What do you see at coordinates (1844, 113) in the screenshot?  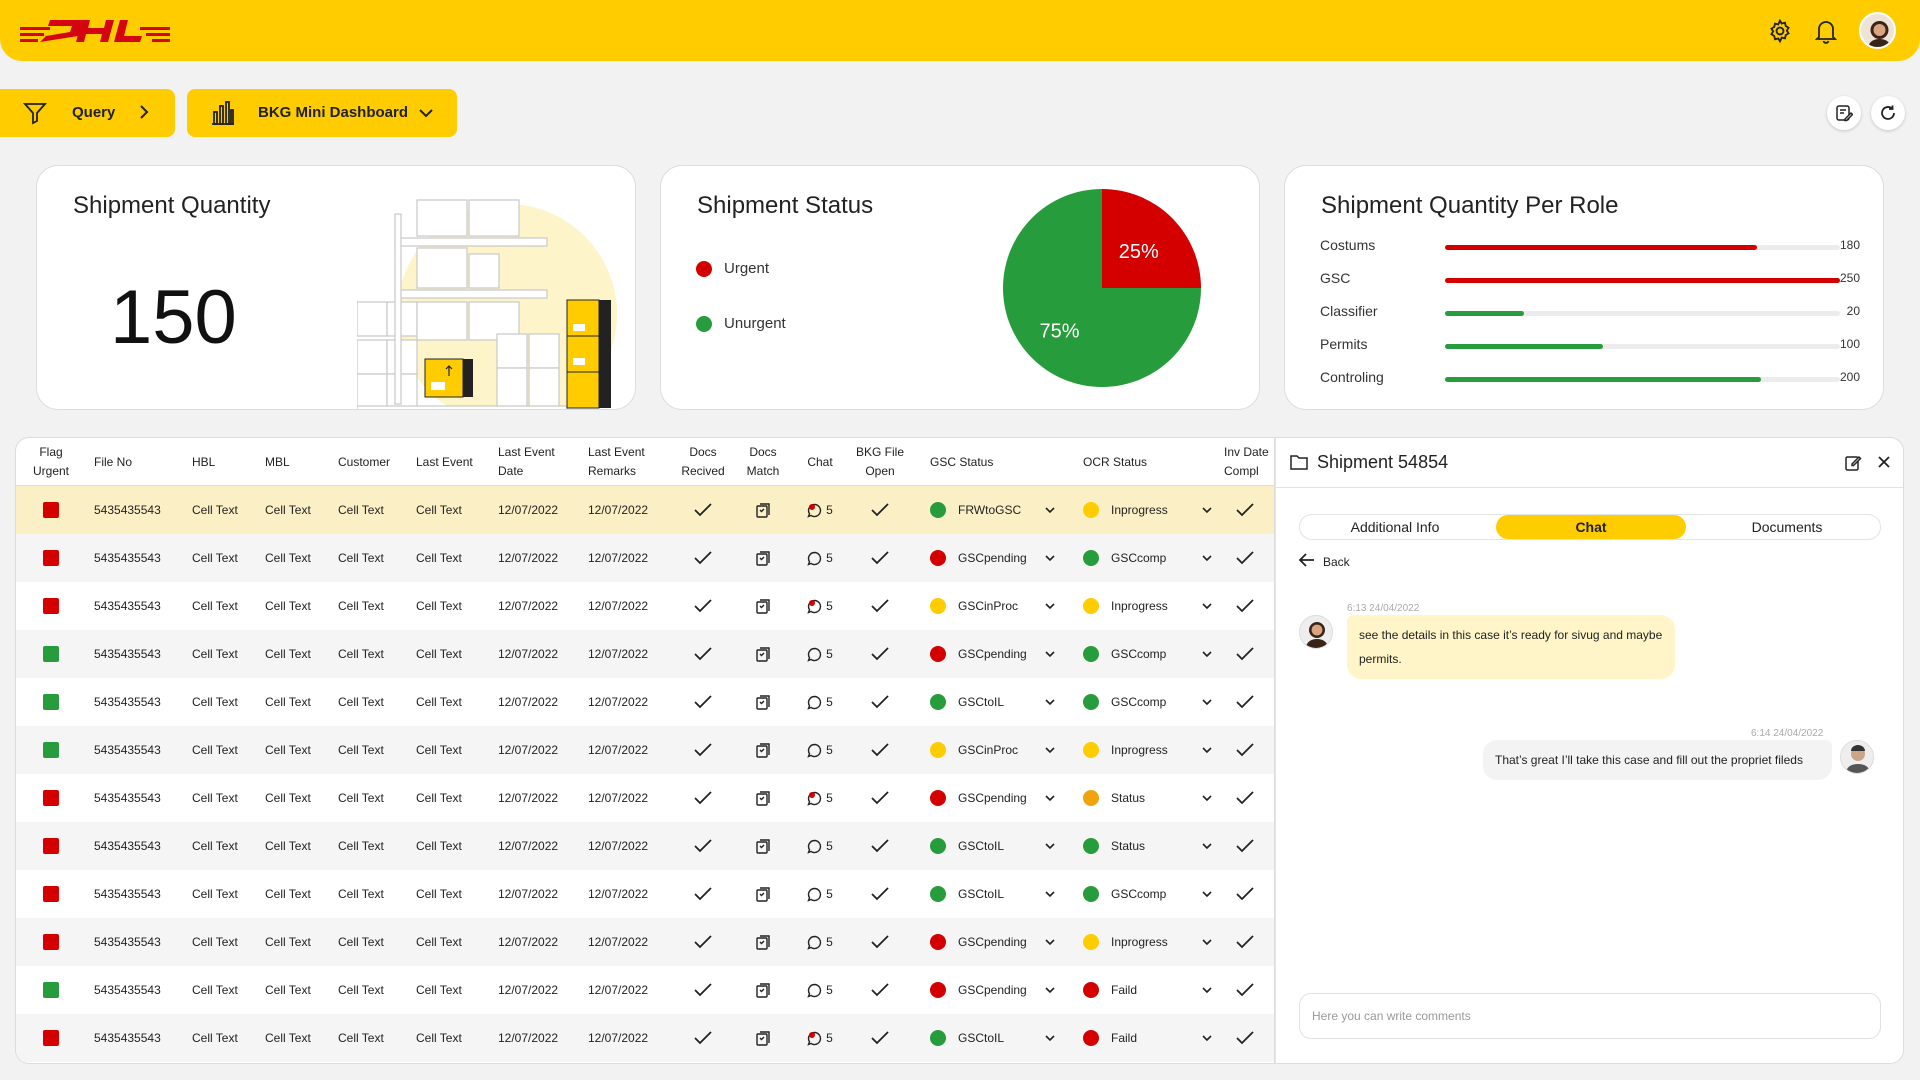 I see `export-icon` at bounding box center [1844, 113].